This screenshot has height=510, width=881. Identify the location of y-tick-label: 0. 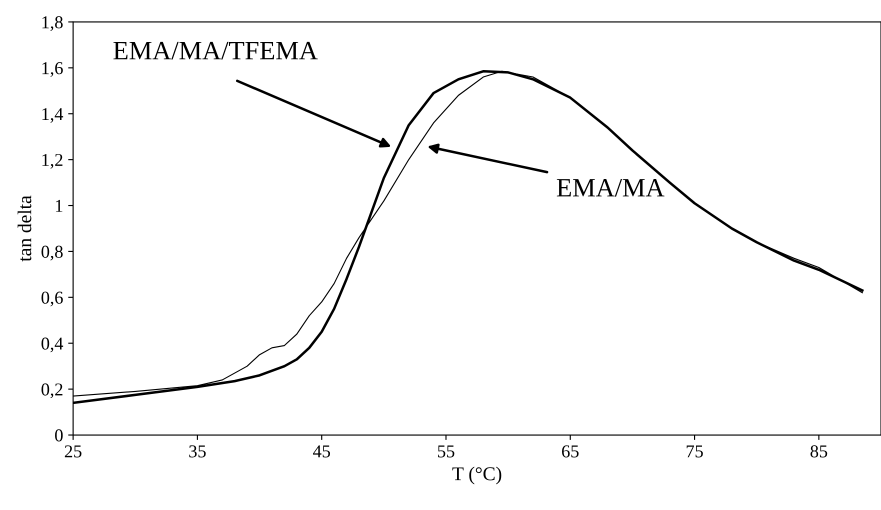
(59, 435).